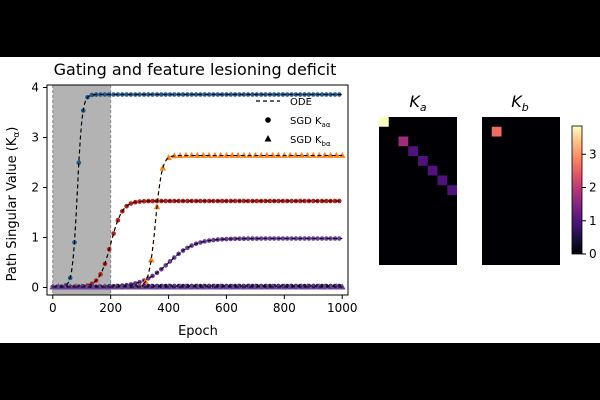 The width and height of the screenshot is (600, 400). Describe the element at coordinates (593, 254) in the screenshot. I see `colorbar-tick-label: 0` at that location.